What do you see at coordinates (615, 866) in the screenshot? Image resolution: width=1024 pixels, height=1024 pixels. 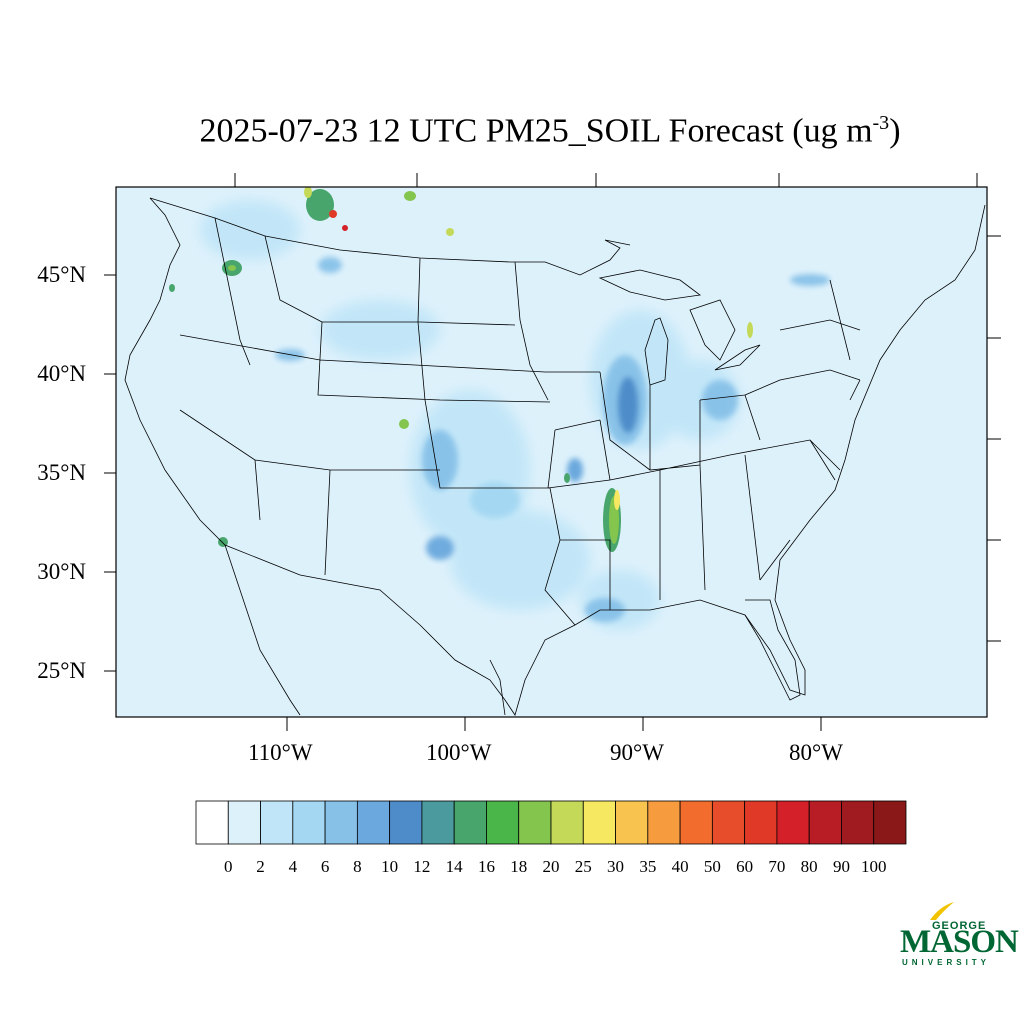 I see `colorbar-tick-label: 30` at bounding box center [615, 866].